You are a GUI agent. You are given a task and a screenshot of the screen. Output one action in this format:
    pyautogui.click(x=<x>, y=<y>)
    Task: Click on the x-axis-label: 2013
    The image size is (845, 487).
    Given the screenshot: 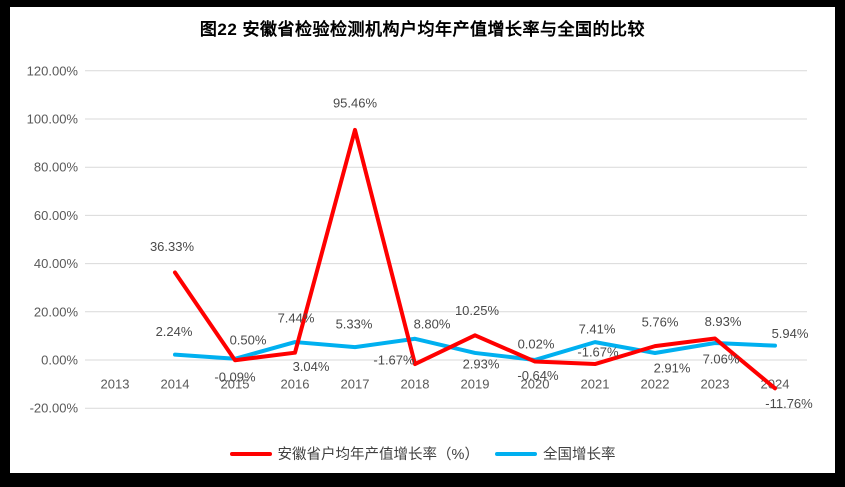 What is the action you would take?
    pyautogui.click(x=115, y=384)
    